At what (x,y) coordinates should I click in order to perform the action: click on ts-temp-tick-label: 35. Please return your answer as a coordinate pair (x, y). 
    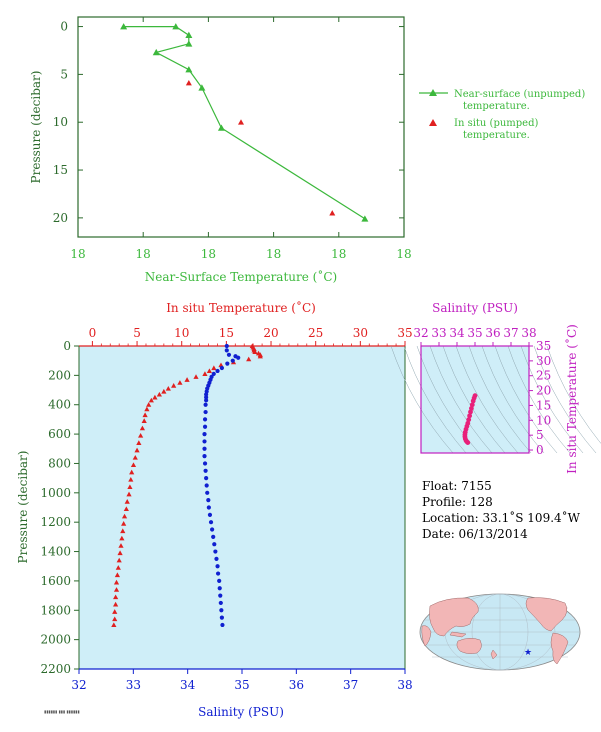
    Looking at the image, I should click on (543, 346).